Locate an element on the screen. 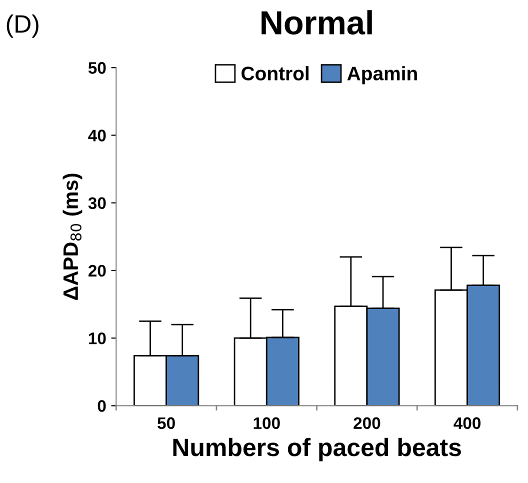 This screenshot has width=528, height=483. y-tick-label: 30 is located at coordinates (97, 203).